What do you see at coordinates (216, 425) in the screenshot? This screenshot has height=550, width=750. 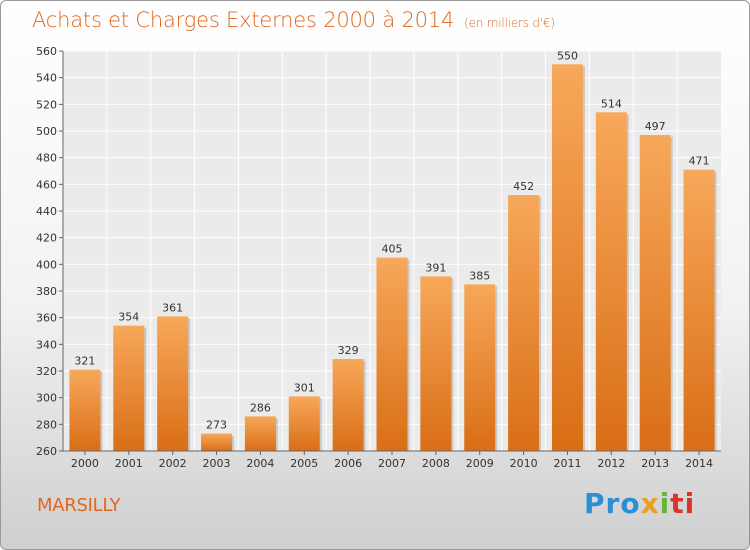 I see `data-label: 273` at bounding box center [216, 425].